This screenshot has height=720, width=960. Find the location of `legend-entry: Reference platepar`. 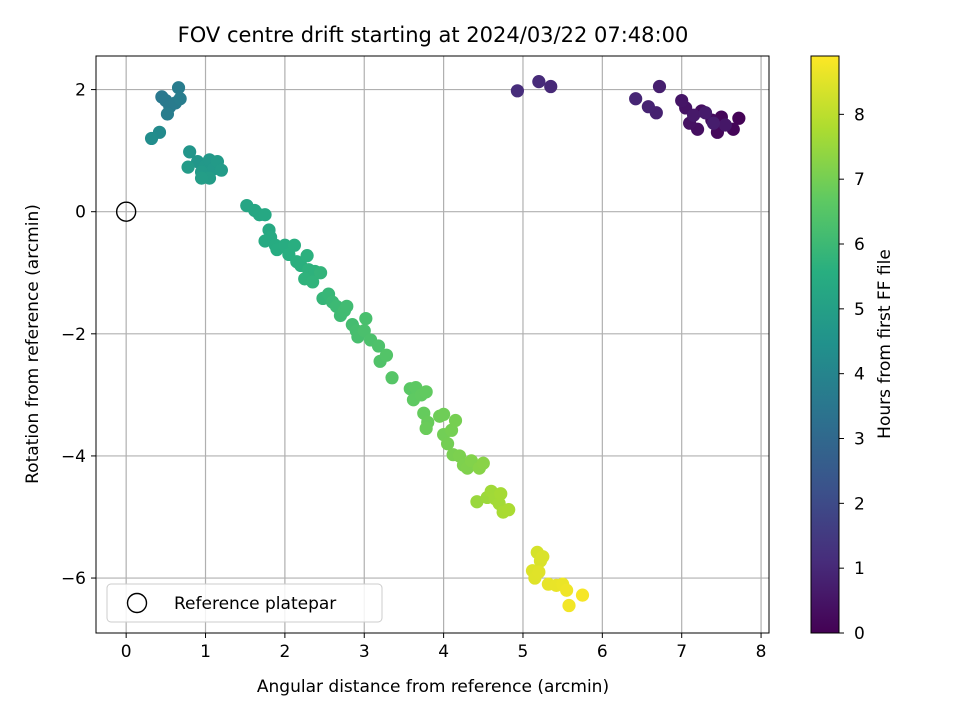

legend-entry: Reference platepar is located at coordinates (255, 604).